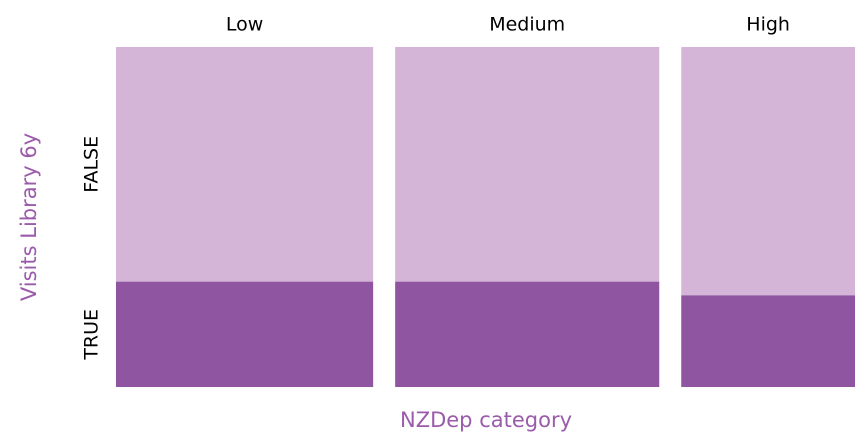 This screenshot has height=437, width=855. What do you see at coordinates (486, 420) in the screenshot?
I see `x-axis-title: NZDep category` at bounding box center [486, 420].